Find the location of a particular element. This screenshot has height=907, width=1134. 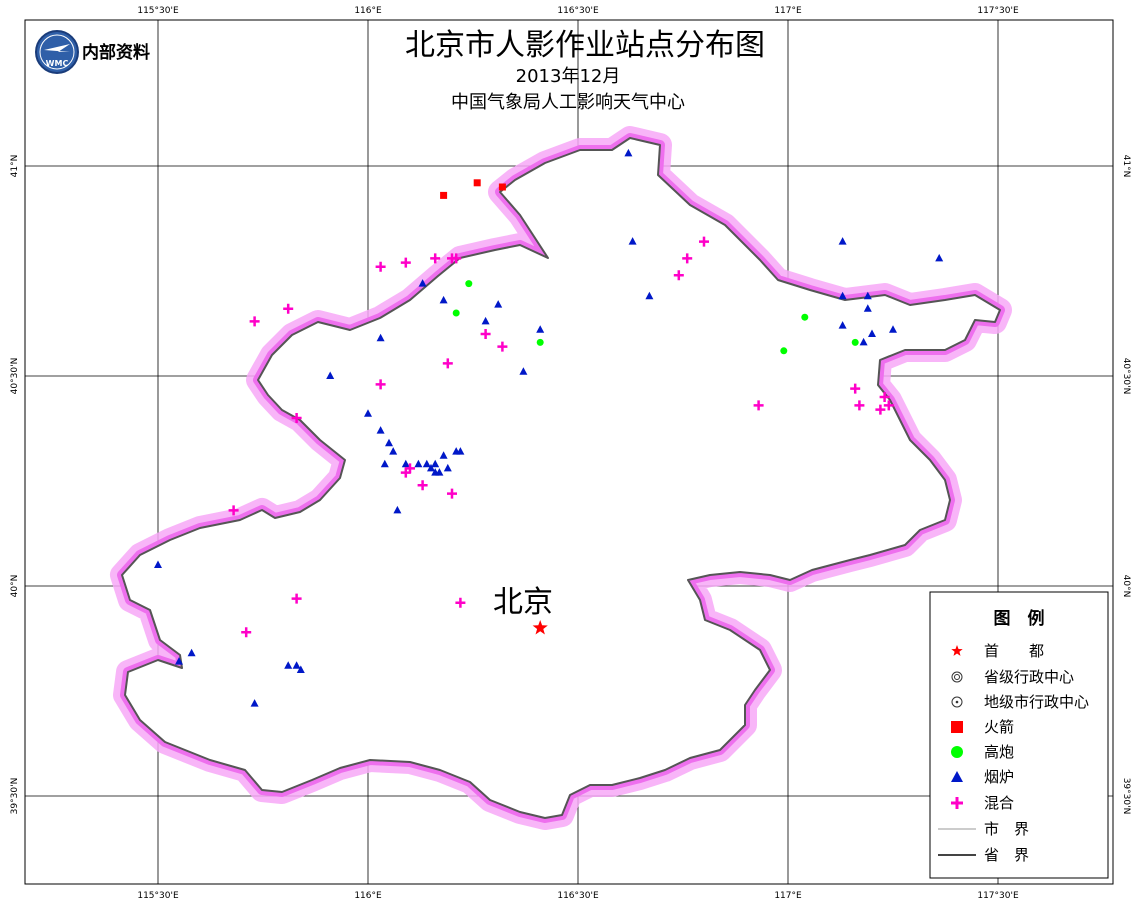

lon-tick-top: 116°E is located at coordinates (368, 11).